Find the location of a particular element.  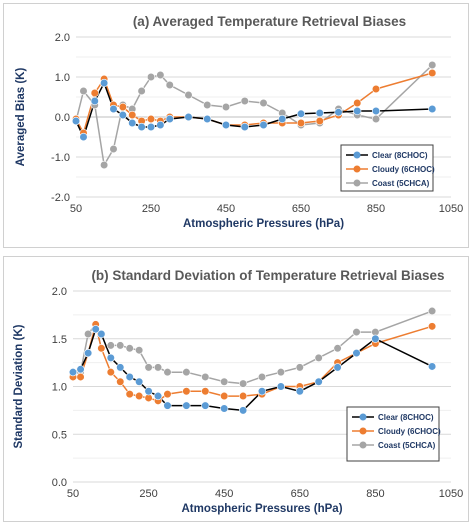

chart-a-legend-swatch-marker is located at coordinates (357, 155).